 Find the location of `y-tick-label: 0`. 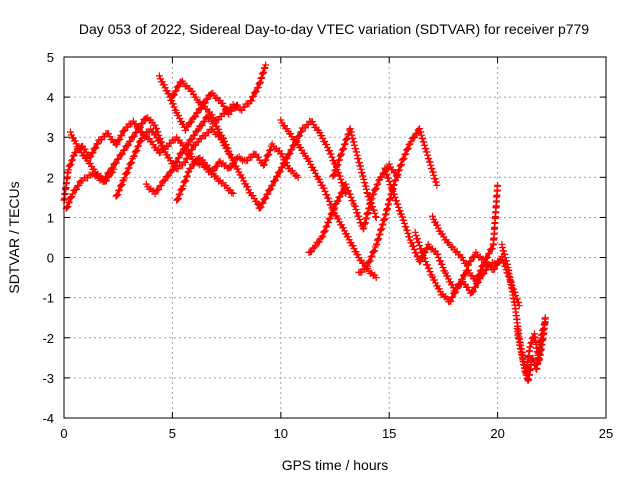

y-tick-label: 0 is located at coordinates (50, 258).